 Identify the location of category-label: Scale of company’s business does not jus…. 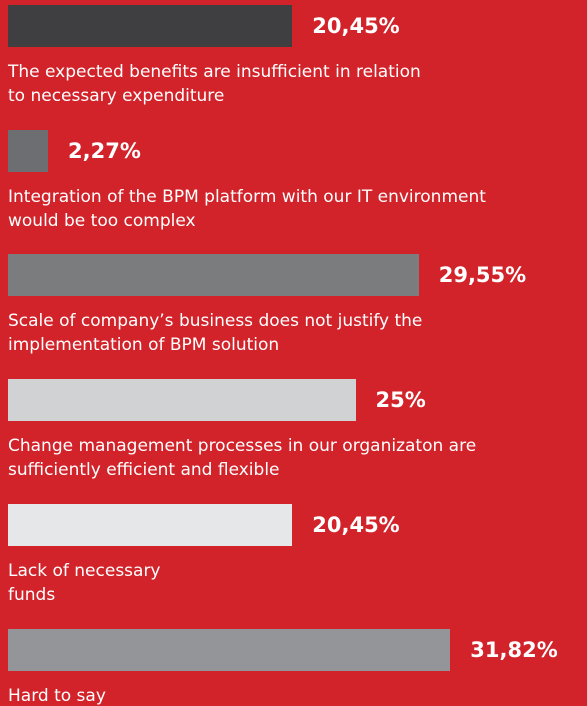
(215, 333).